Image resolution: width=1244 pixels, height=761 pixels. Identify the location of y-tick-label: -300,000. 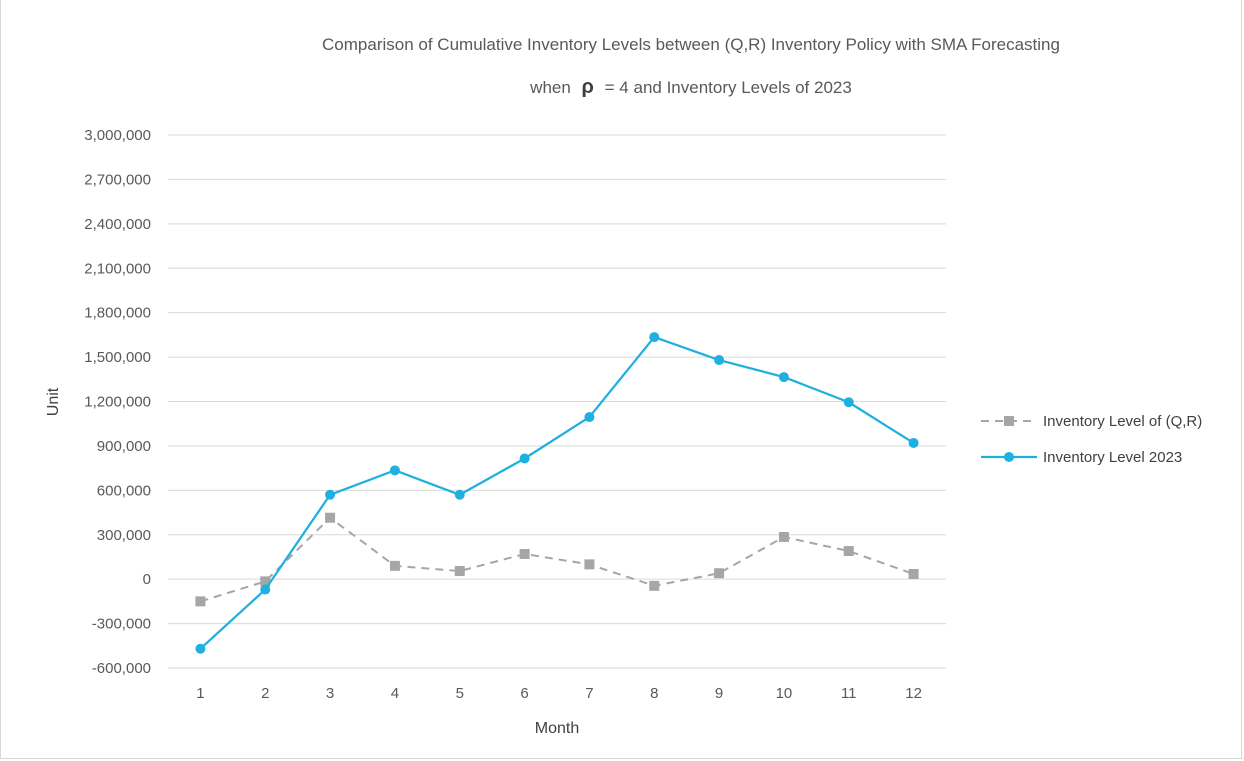
(121, 624).